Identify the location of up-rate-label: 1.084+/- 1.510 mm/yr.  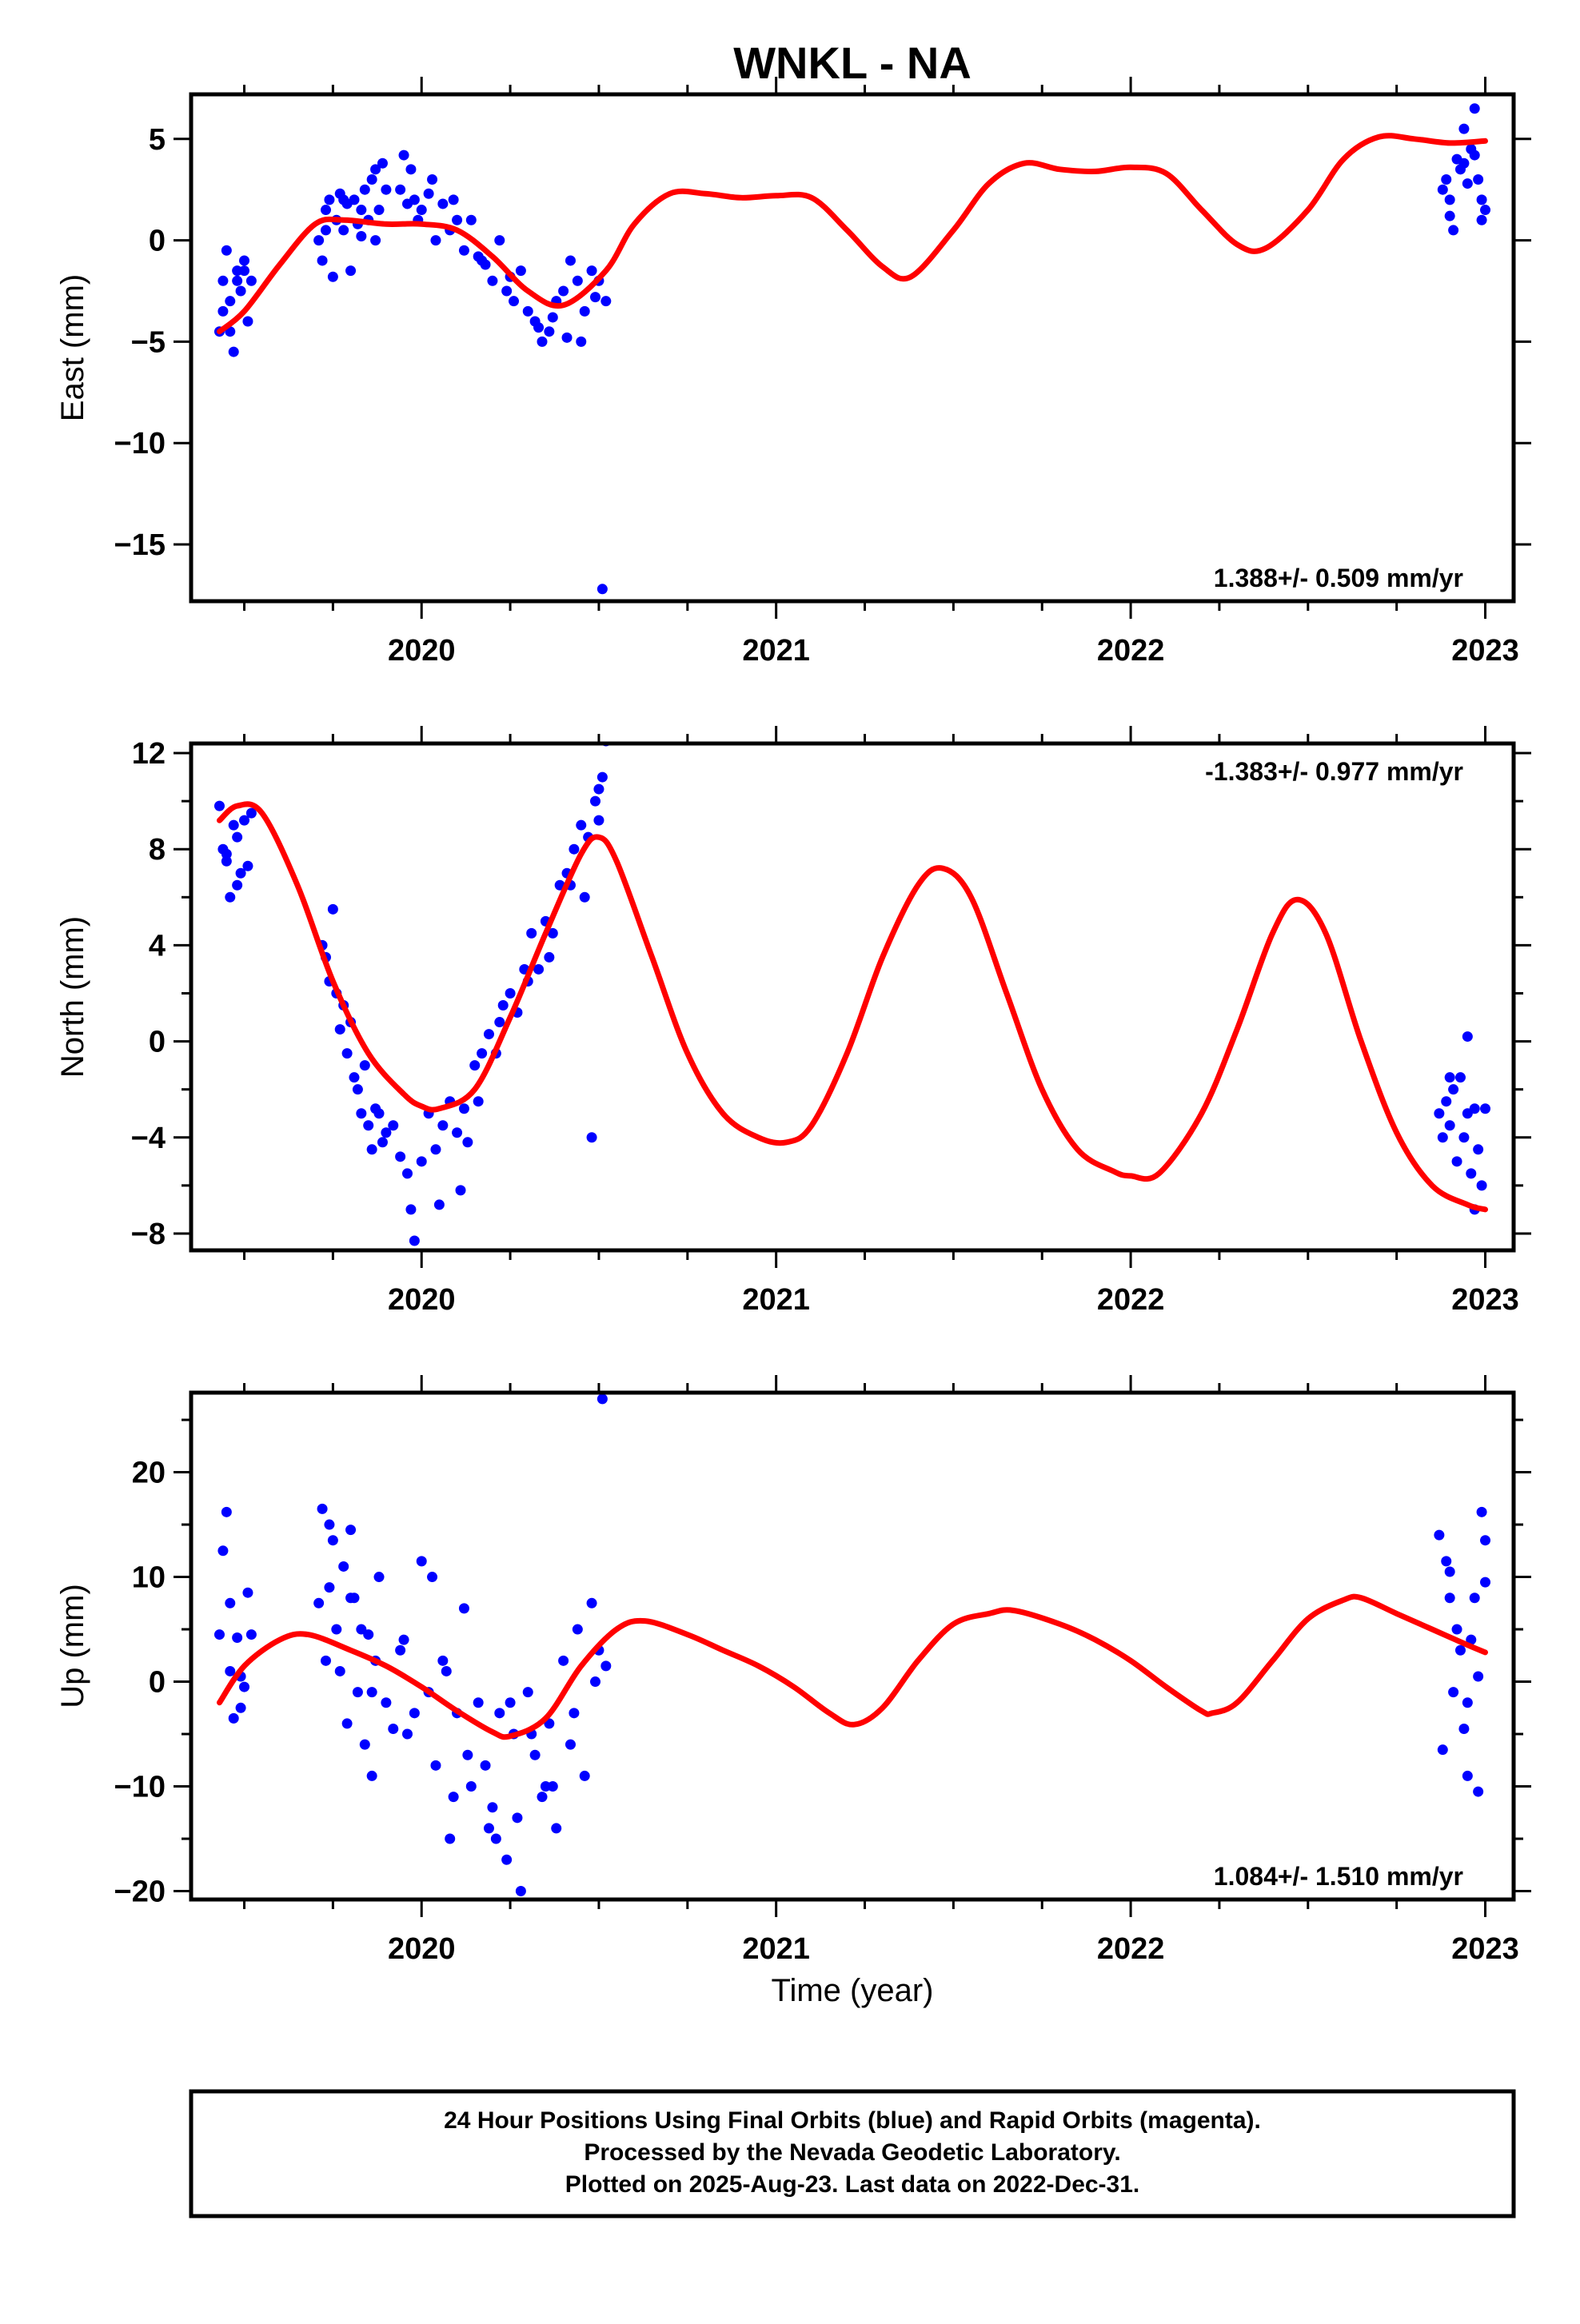
(1338, 1876).